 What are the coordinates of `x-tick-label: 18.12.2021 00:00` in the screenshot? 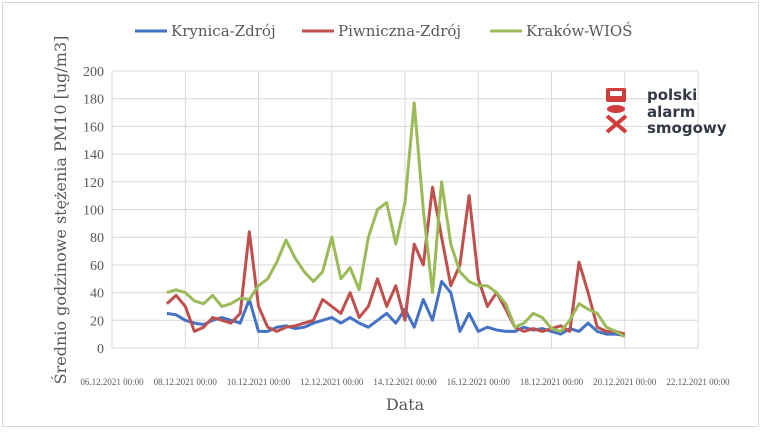 It's located at (552, 382).